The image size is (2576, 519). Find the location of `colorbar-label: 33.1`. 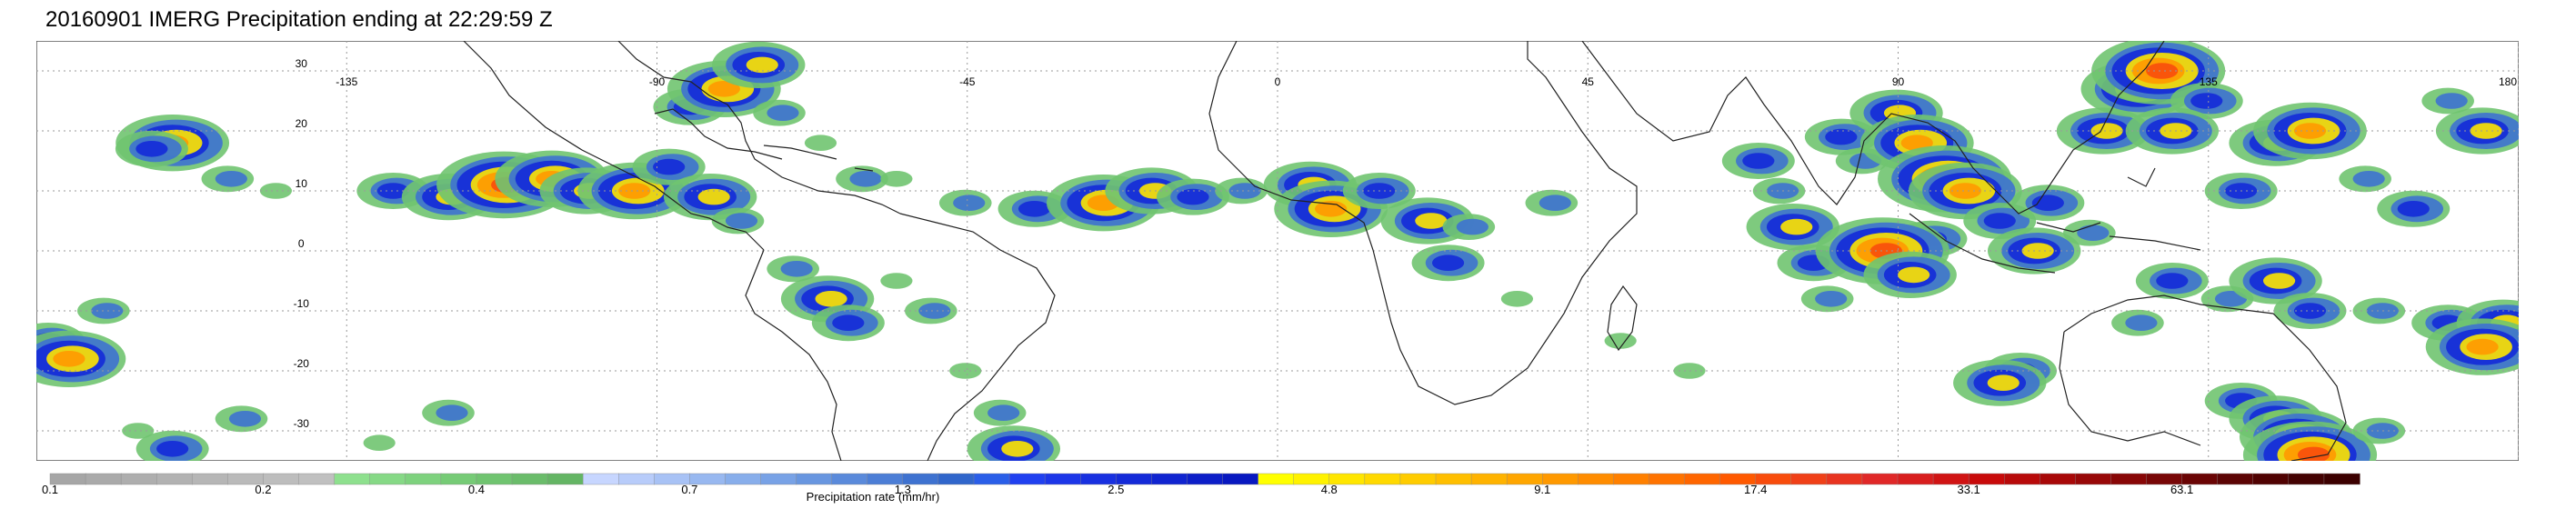

colorbar-label: 33.1 is located at coordinates (1969, 490).